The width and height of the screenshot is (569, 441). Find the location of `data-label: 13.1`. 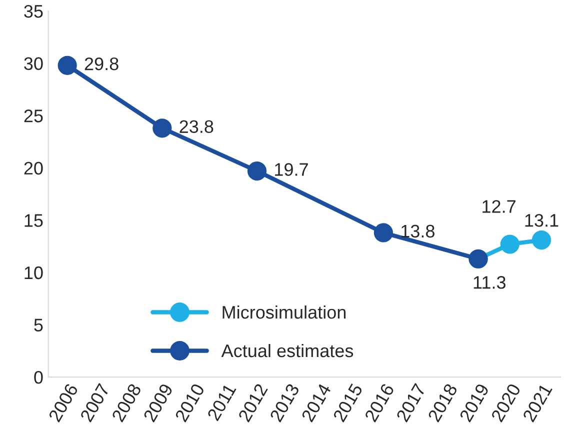

data-label: 13.1 is located at coordinates (541, 220).